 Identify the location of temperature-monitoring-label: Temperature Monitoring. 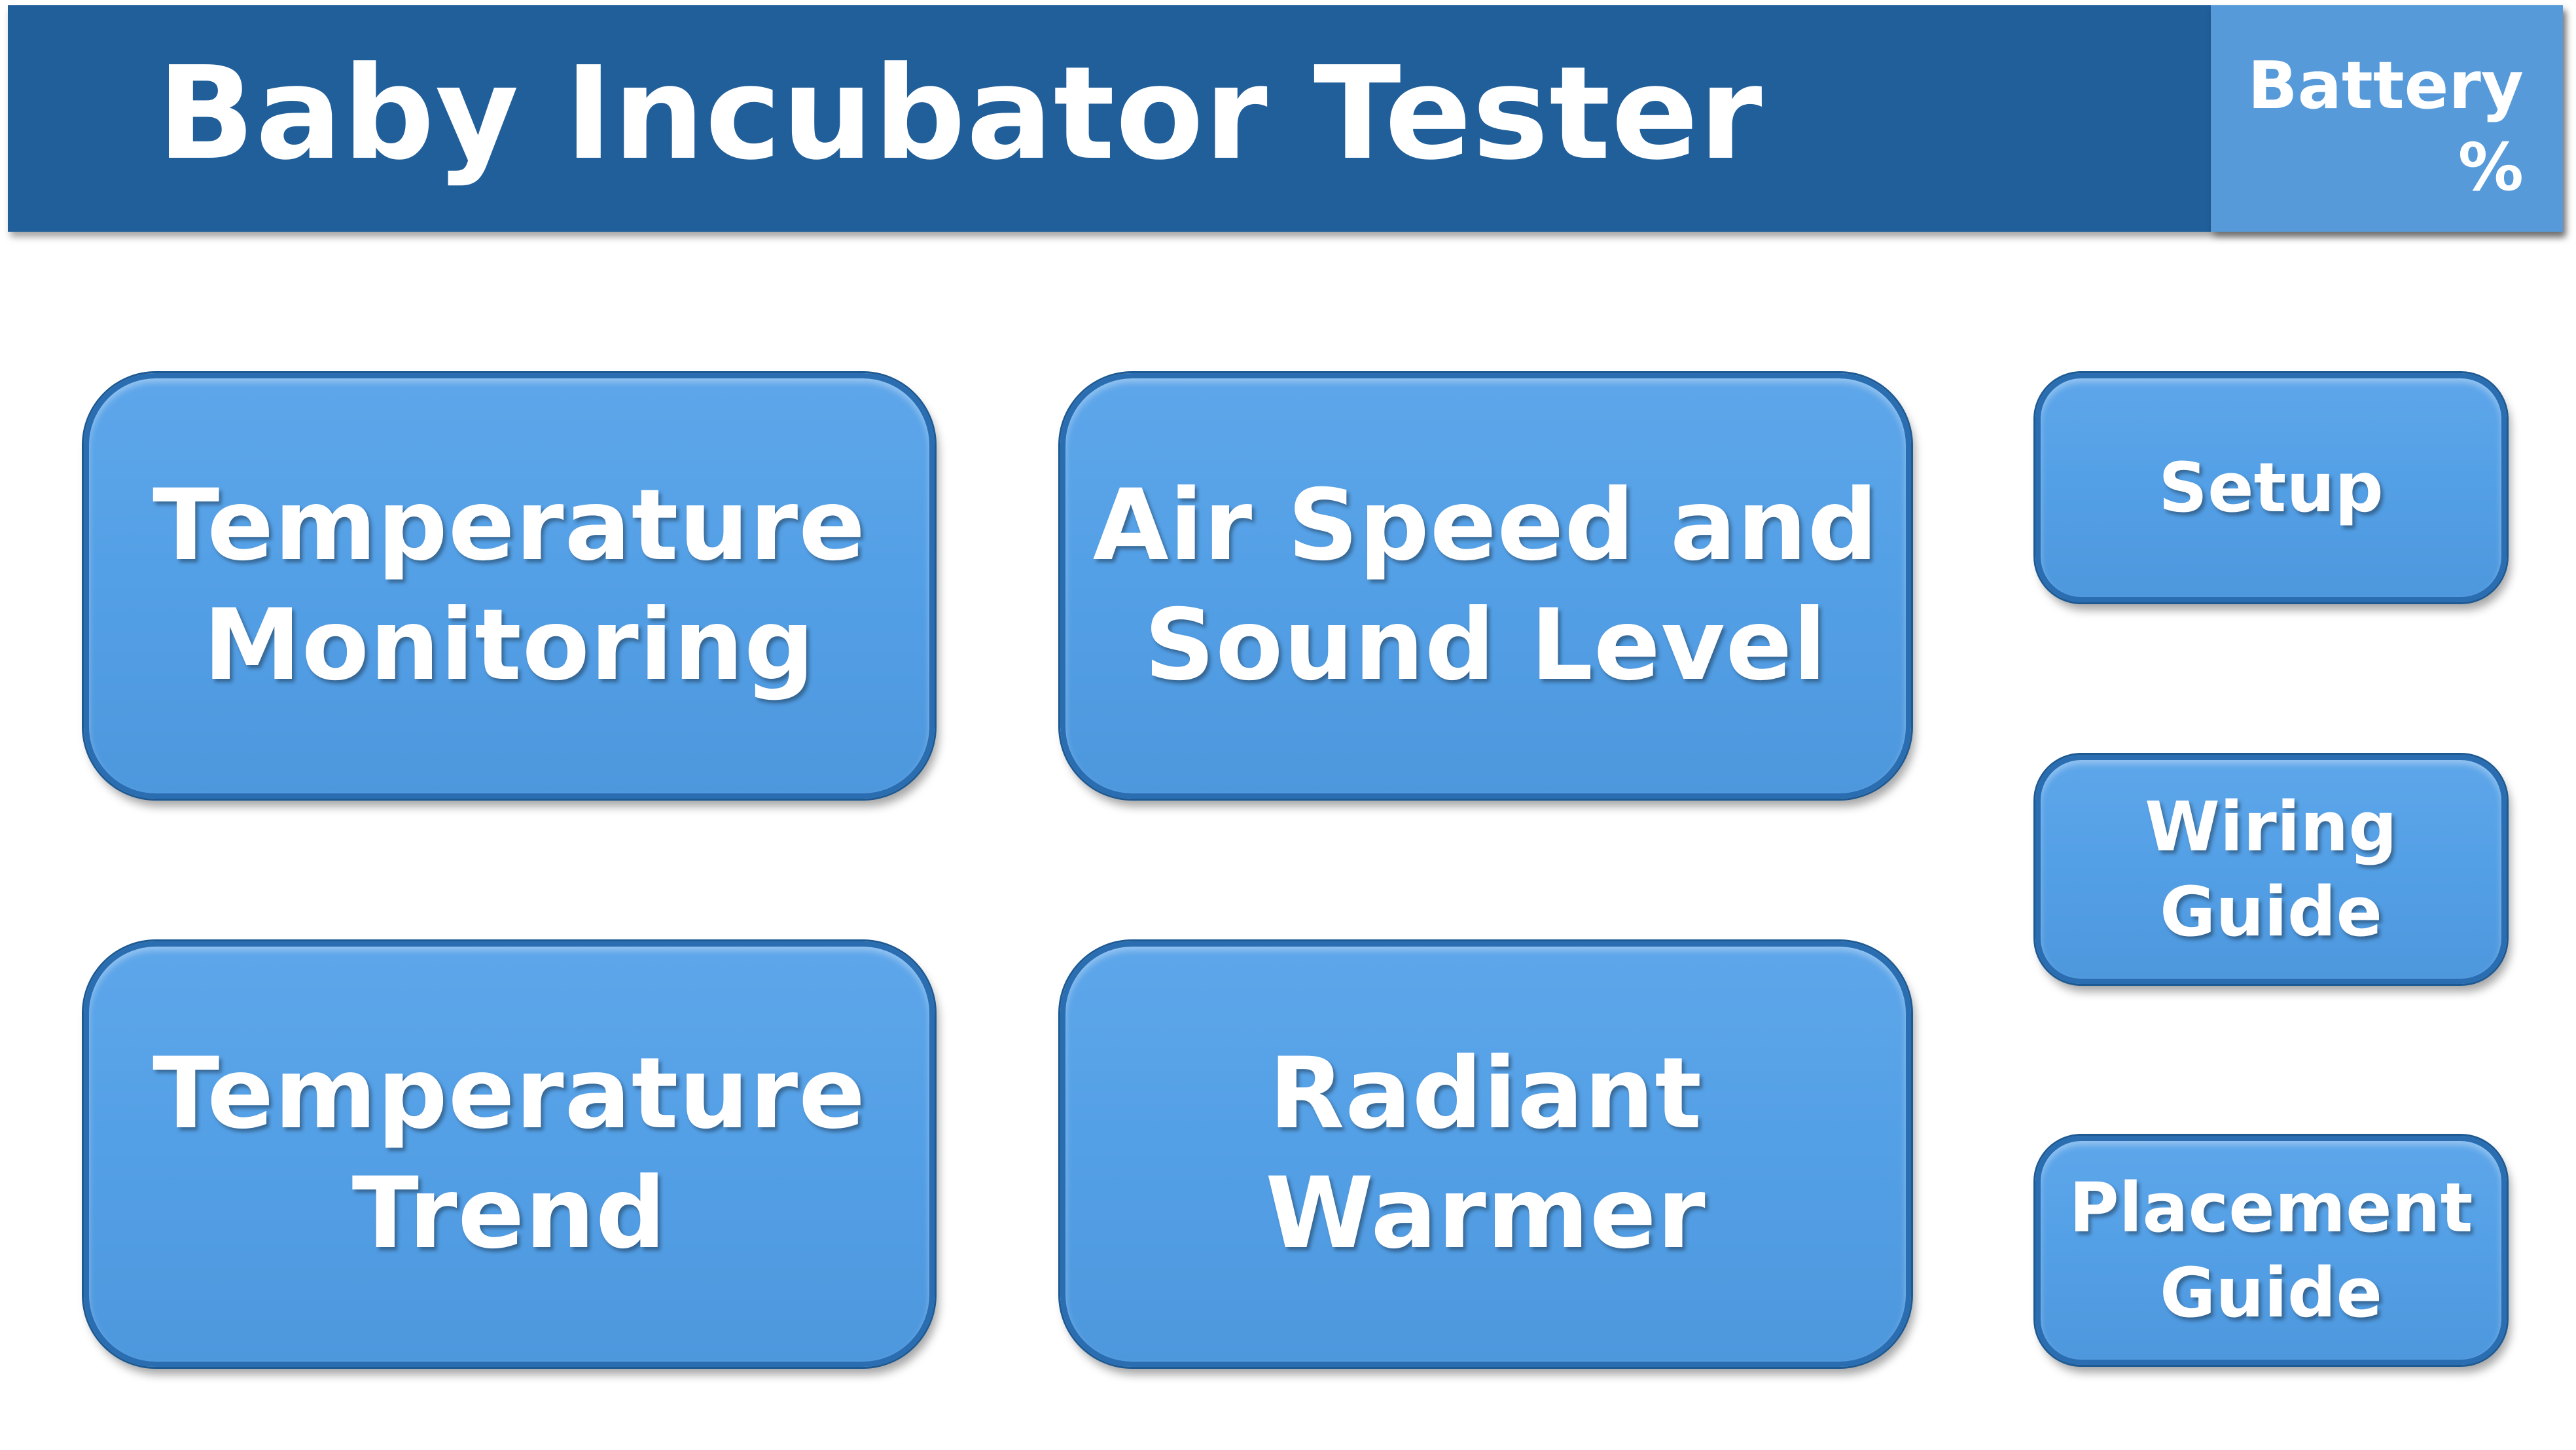
(509, 585).